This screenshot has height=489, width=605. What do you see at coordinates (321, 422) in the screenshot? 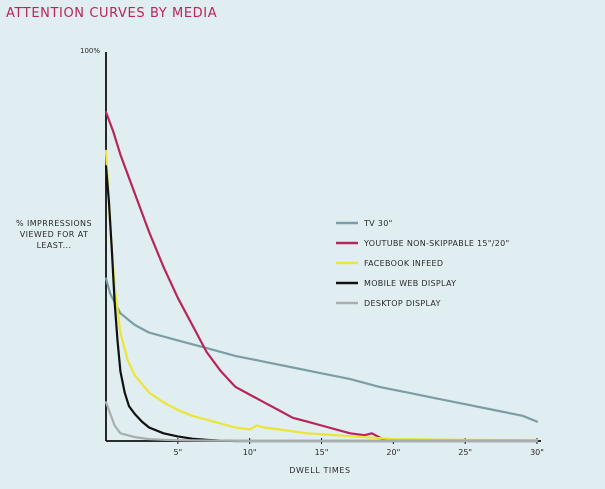
I see `series-line` at bounding box center [321, 422].